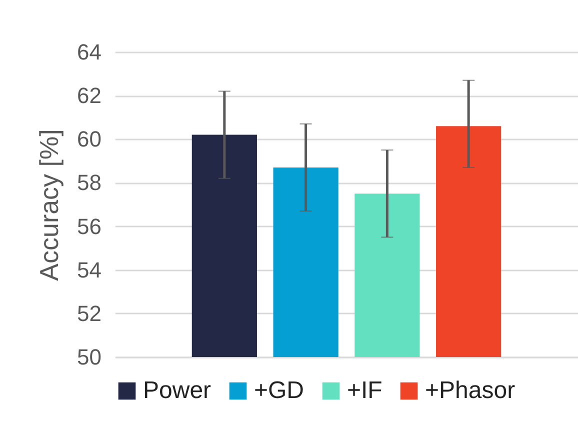  What do you see at coordinates (89, 357) in the screenshot?
I see `y-tick-label: 50` at bounding box center [89, 357].